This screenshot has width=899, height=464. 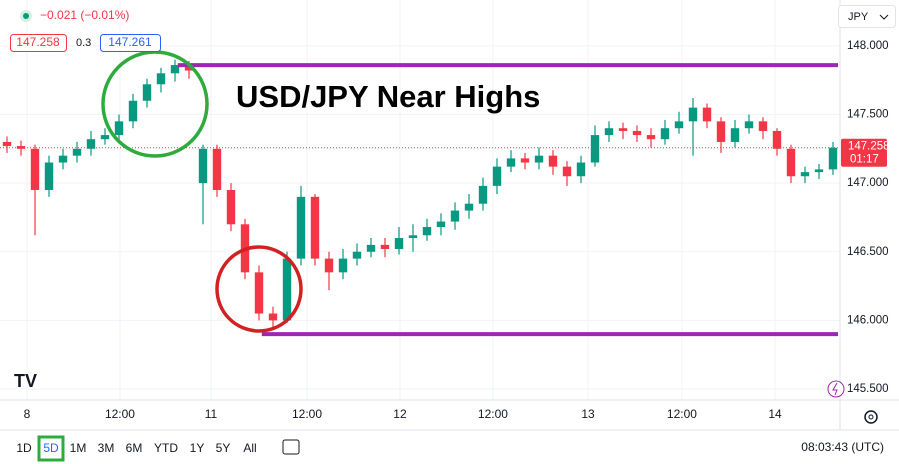 I want to click on countdown: 01:17, so click(x=864, y=160).